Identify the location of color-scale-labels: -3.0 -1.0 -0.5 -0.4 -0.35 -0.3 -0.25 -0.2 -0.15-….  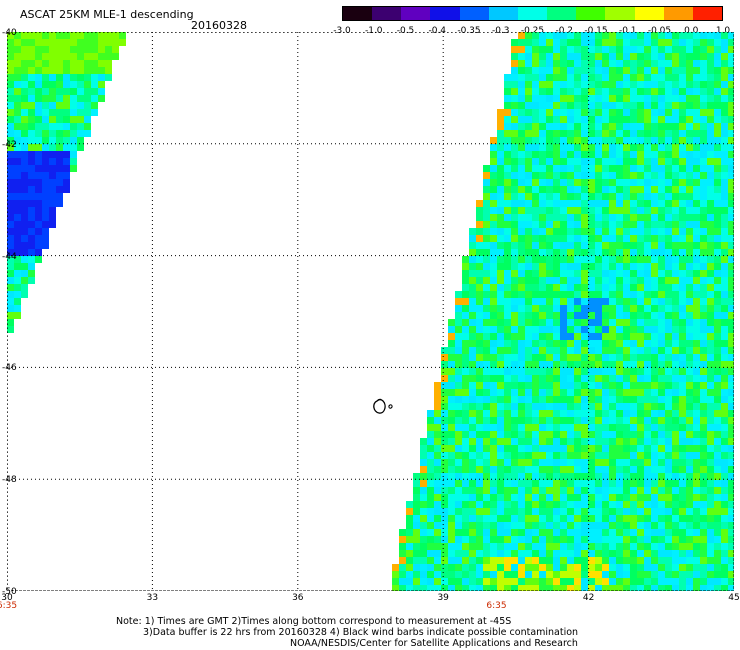
(532, 31).